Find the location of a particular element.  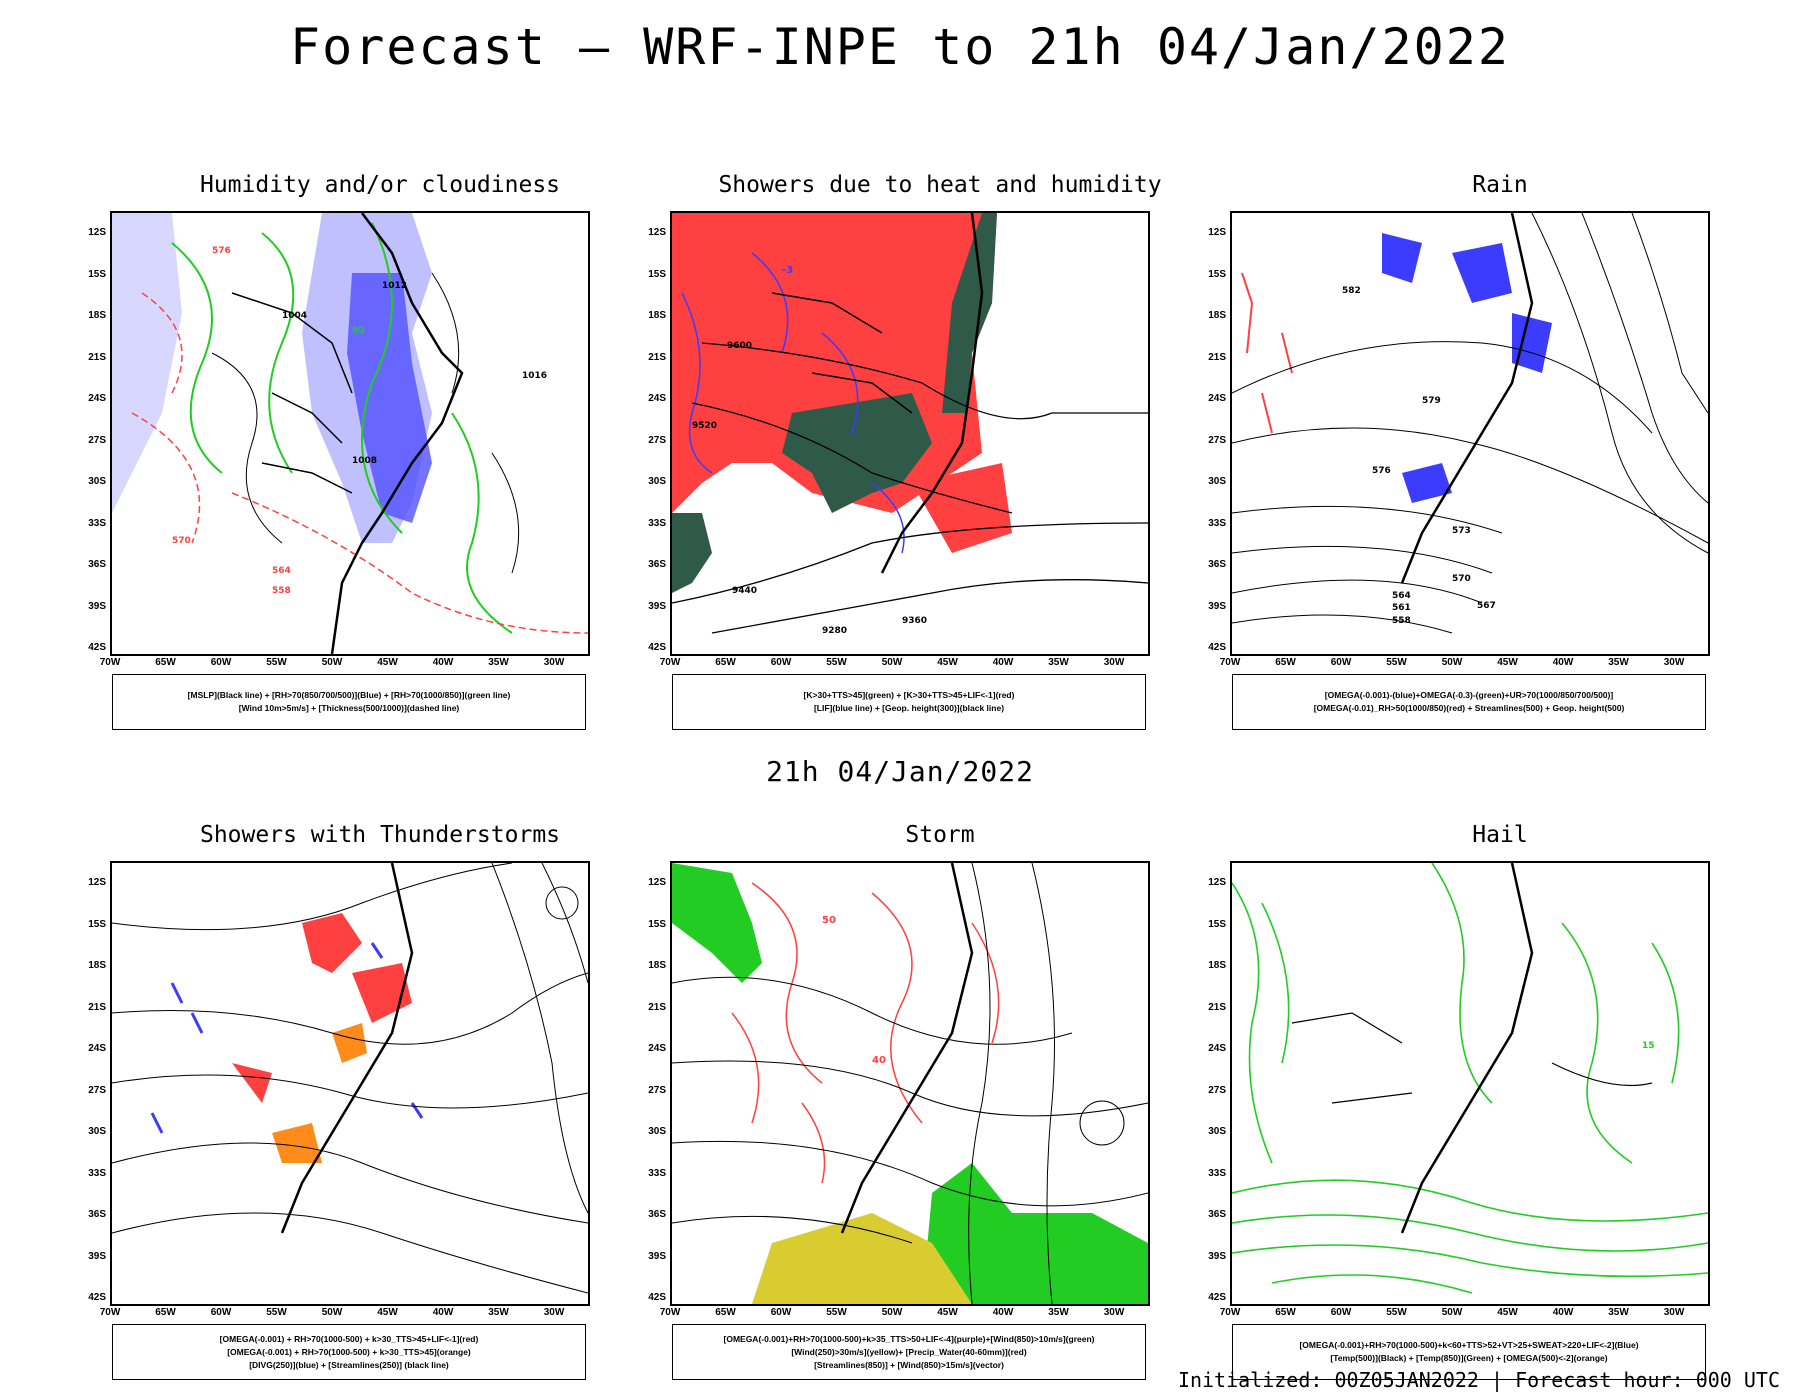

contour-label: 9520 is located at coordinates (704, 426).